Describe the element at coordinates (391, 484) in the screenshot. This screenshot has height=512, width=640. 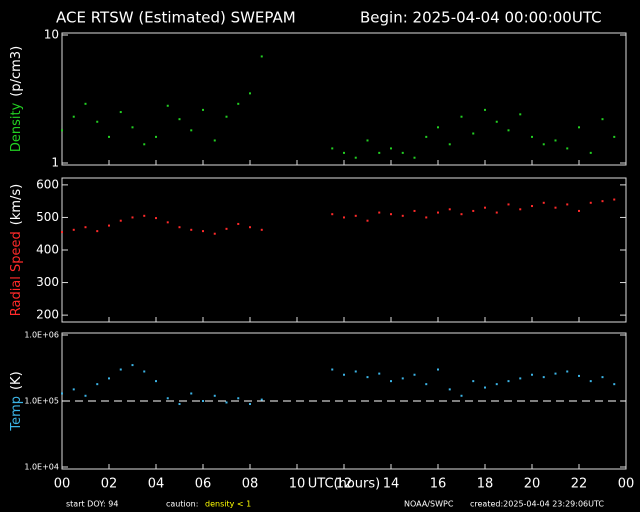
I see `x-tick-label: 14` at that location.